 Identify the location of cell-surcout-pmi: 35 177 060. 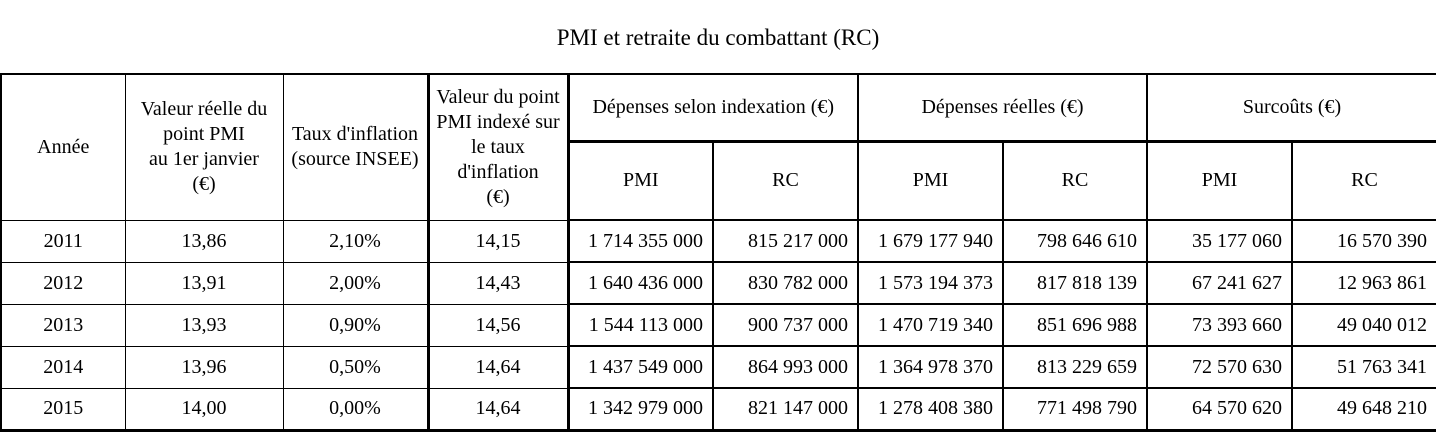
(1220, 241).